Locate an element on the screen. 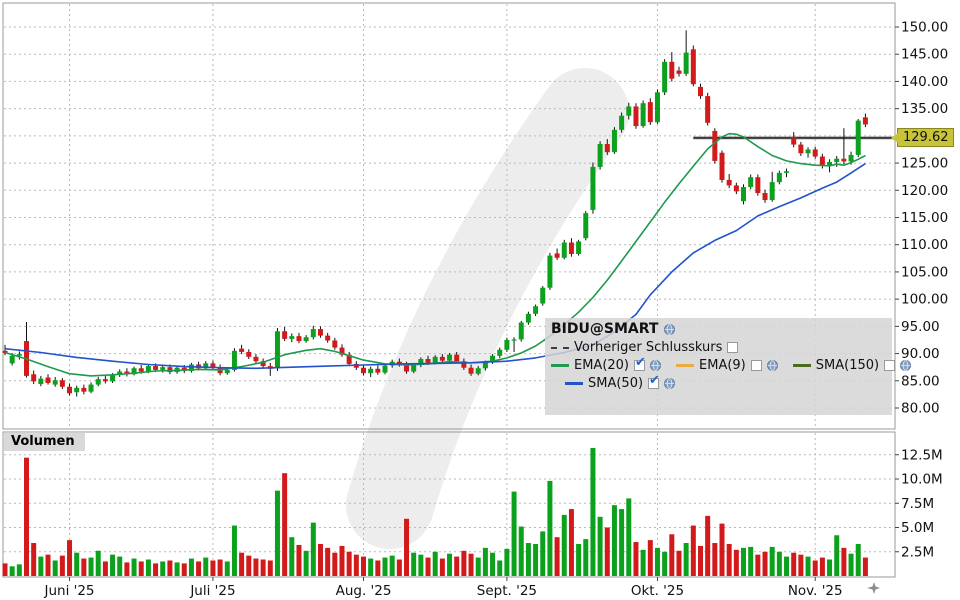  sma150-checkbox is located at coordinates (890, 365).